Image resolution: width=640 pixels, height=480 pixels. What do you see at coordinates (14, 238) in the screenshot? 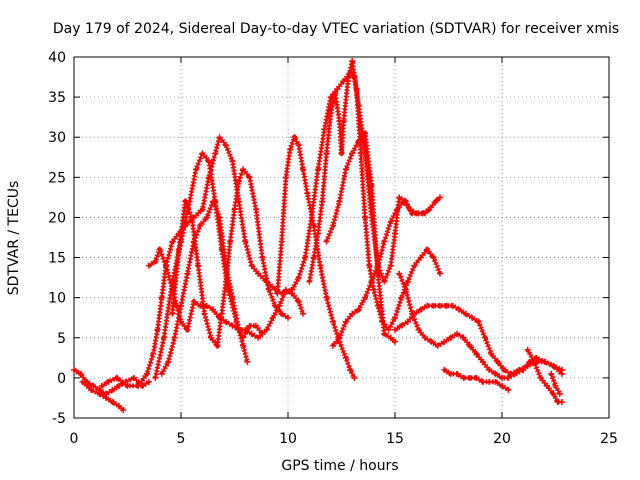
I see `y-axis-label: SDTVAR / TECUs` at bounding box center [14, 238].